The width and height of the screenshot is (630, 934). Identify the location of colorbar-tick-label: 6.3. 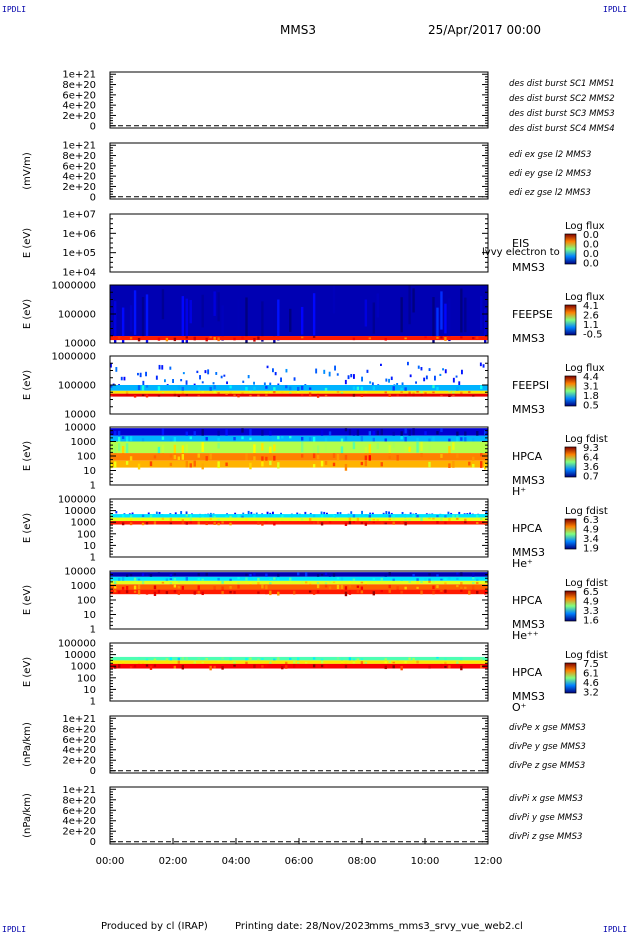
(591, 520).